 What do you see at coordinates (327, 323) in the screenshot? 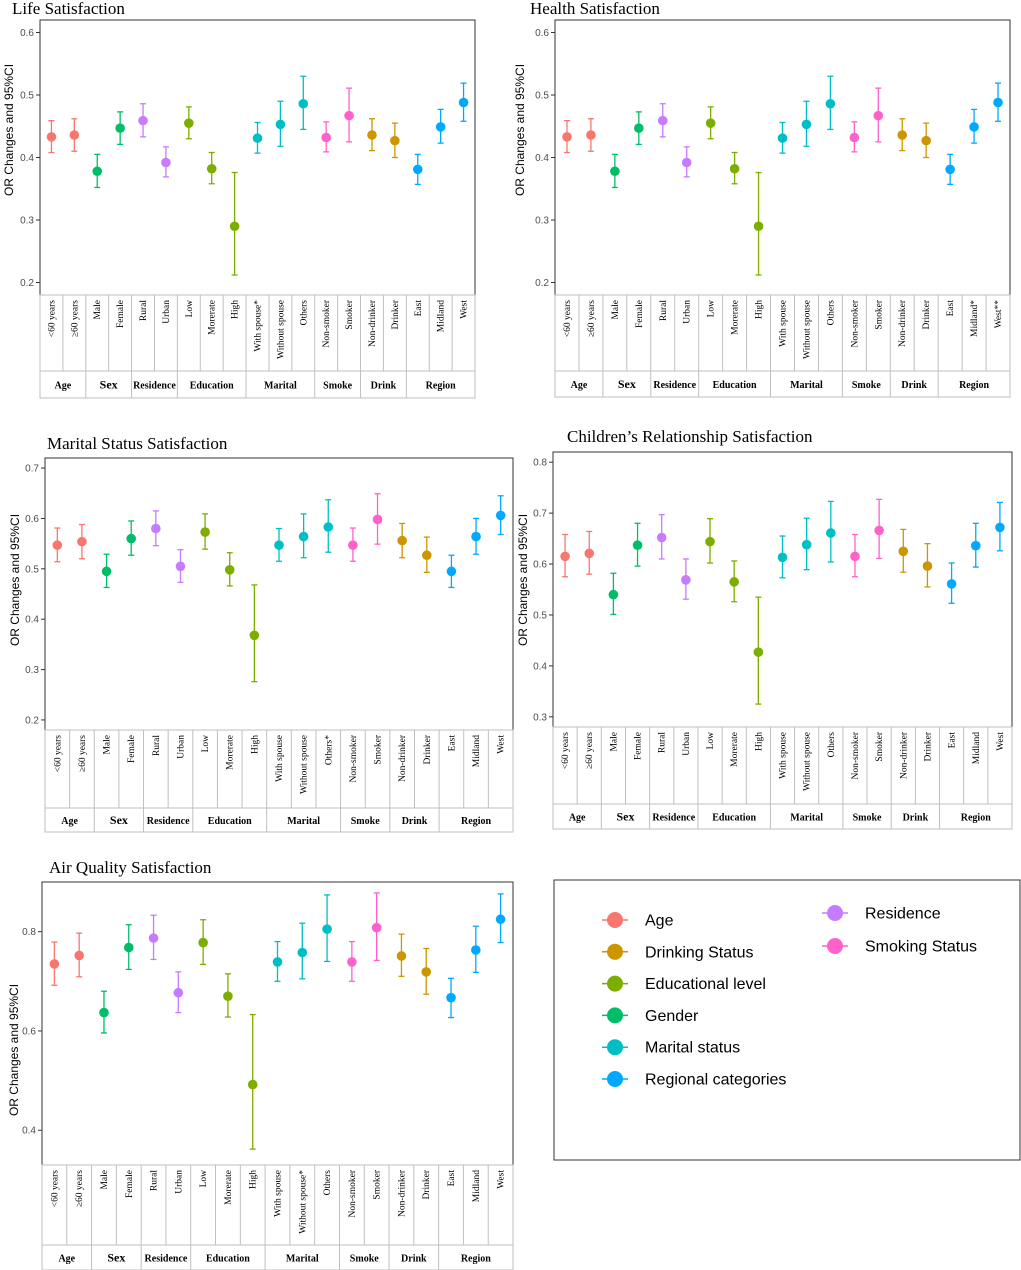
I see `category-label: Non-smoker` at bounding box center [327, 323].